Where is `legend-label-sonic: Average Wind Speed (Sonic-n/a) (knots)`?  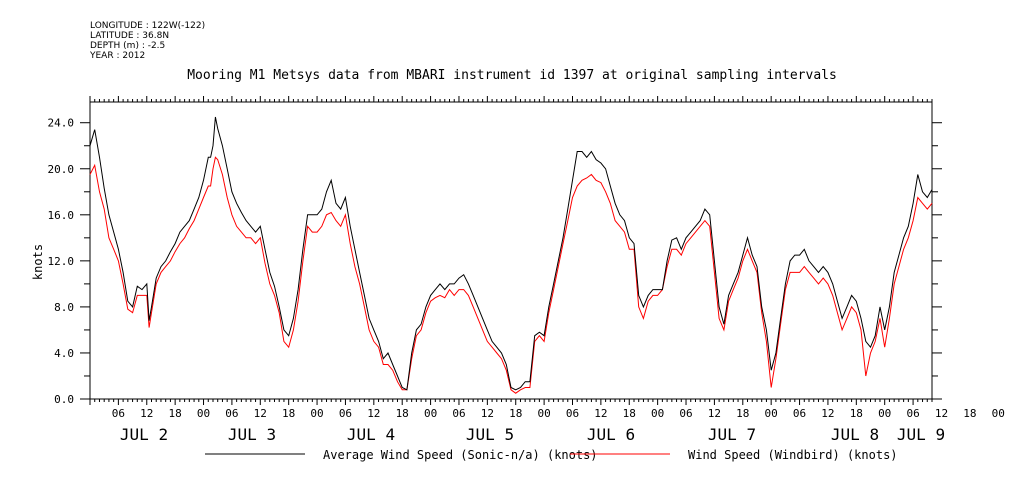 legend-label-sonic: Average Wind Speed (Sonic-n/a) (knots) is located at coordinates (460, 455).